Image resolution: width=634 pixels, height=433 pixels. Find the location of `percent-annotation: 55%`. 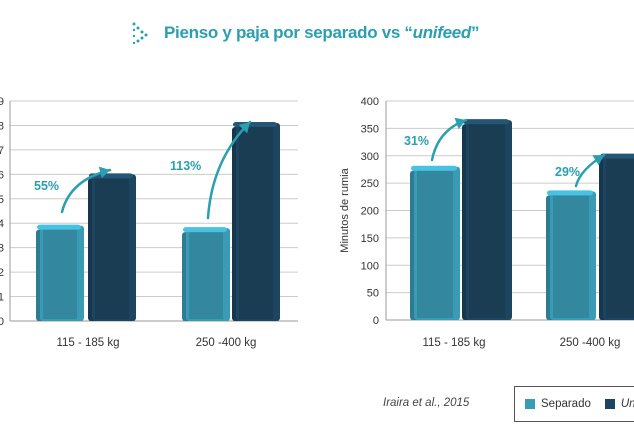

percent-annotation: 55% is located at coordinates (46, 186).